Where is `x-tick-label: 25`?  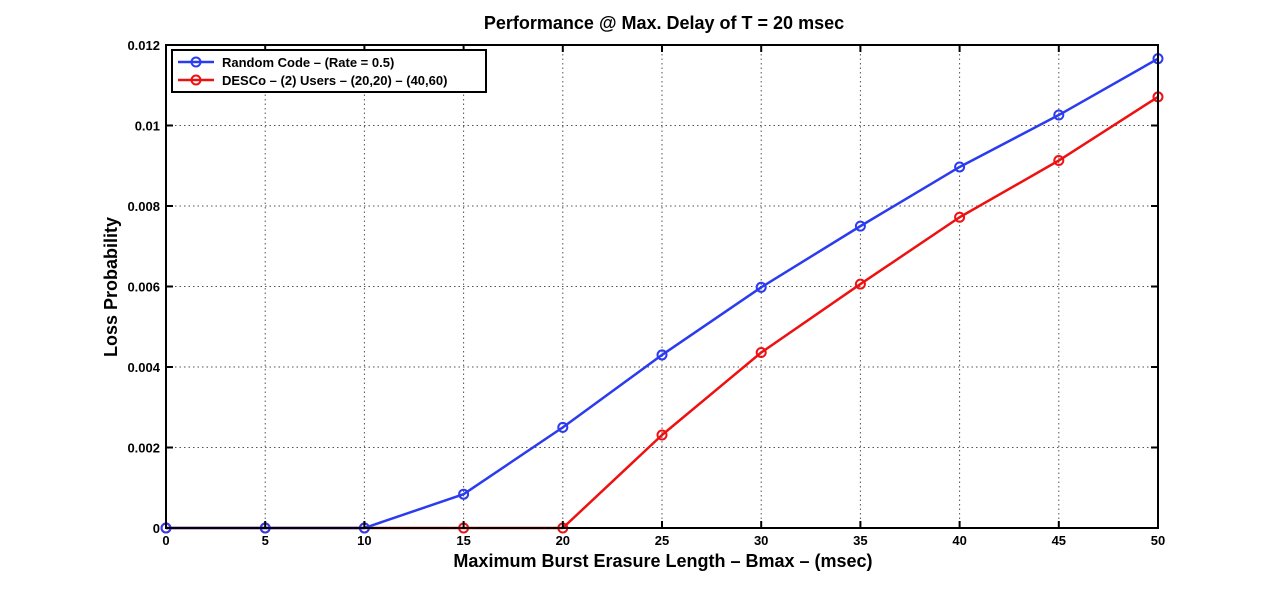
x-tick-label: 25 is located at coordinates (662, 540).